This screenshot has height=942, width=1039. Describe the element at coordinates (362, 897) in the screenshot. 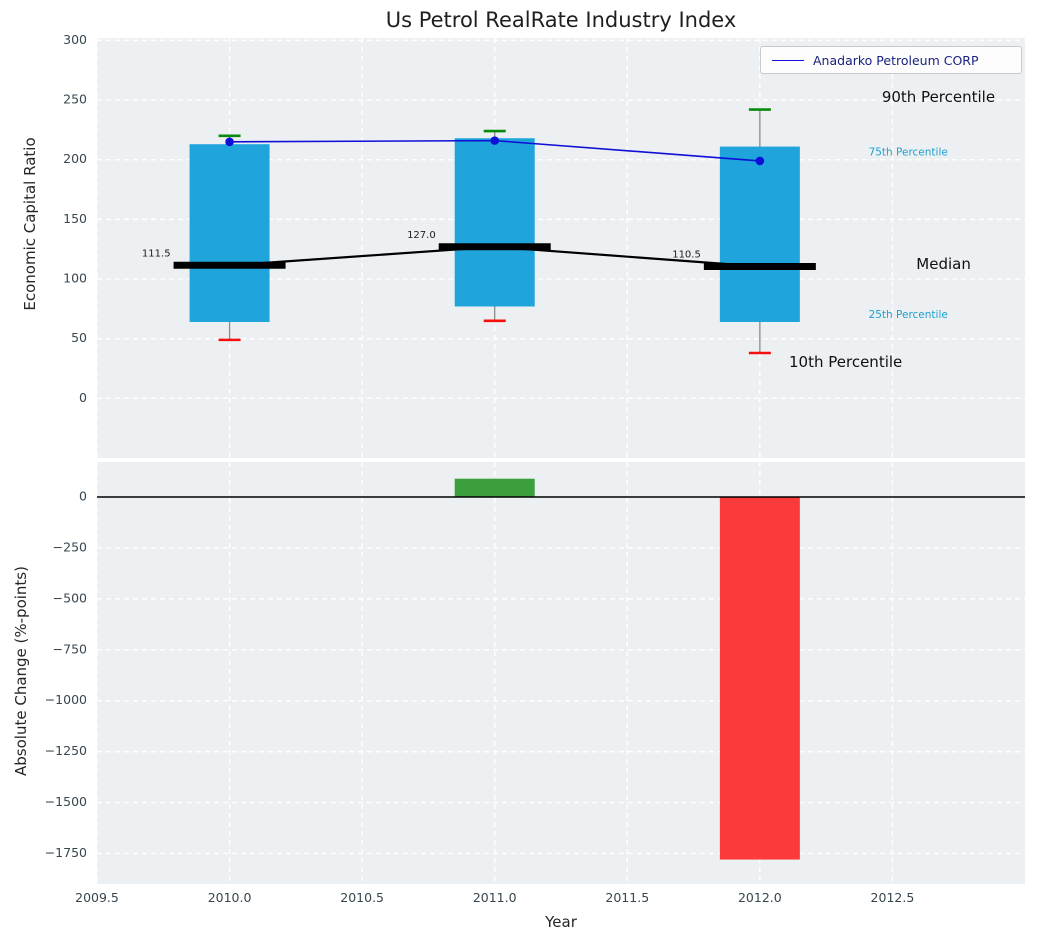

I see `xtick-2010.5: 2010.5` at that location.